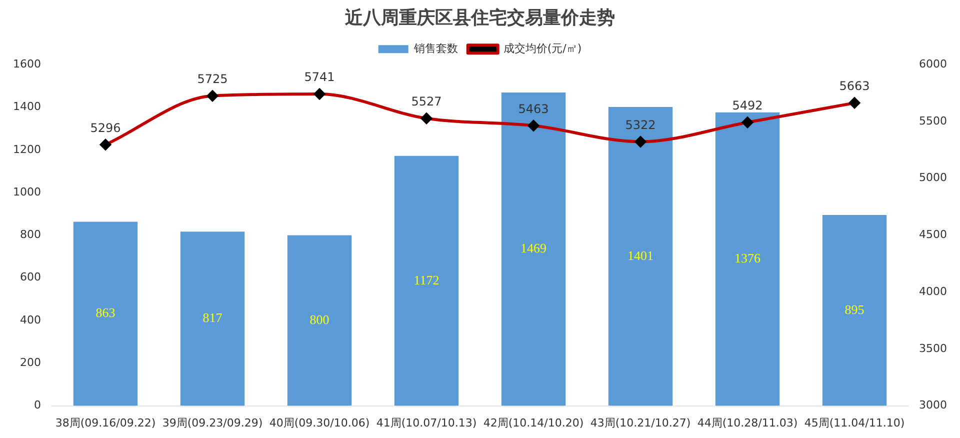 This screenshot has height=438, width=960. I want to click on x-tick-label: 38周(09.16/09.22), so click(105, 423).